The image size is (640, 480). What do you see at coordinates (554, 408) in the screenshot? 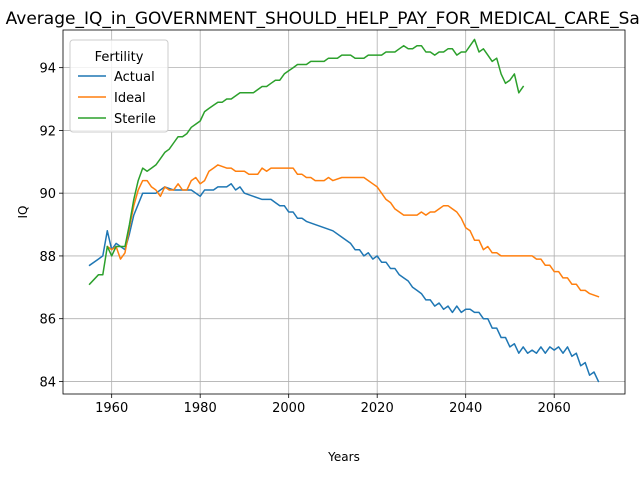
I see `x-tick-label: 2060` at bounding box center [554, 408].